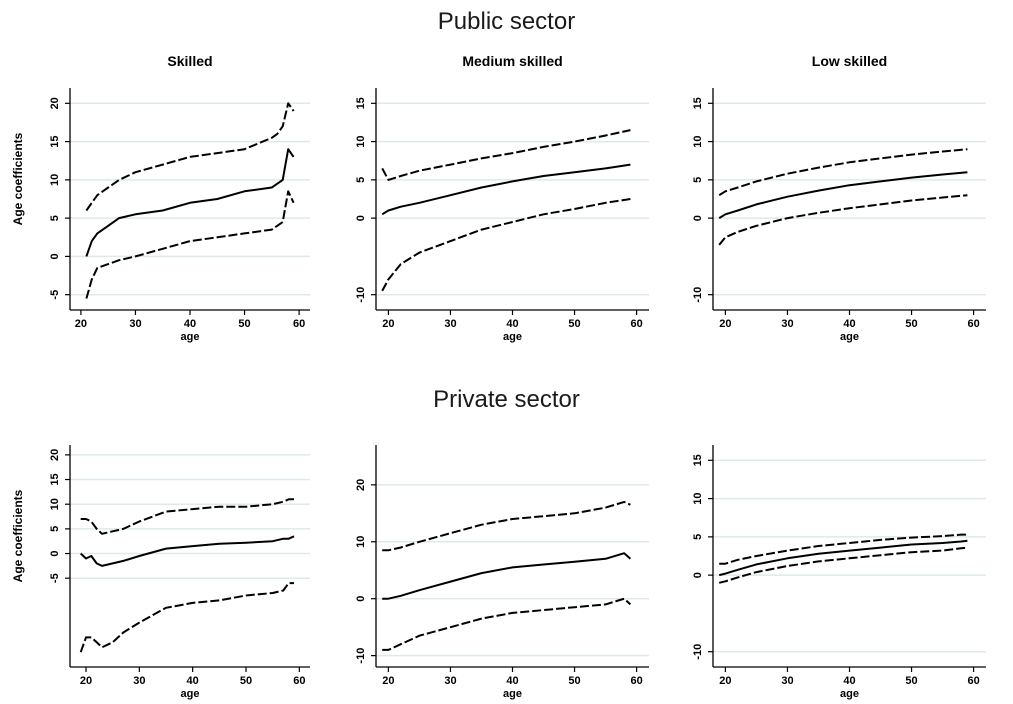 This screenshot has height=704, width=1013. What do you see at coordinates (246, 681) in the screenshot?
I see `xtick-label-3-3: 50` at bounding box center [246, 681].